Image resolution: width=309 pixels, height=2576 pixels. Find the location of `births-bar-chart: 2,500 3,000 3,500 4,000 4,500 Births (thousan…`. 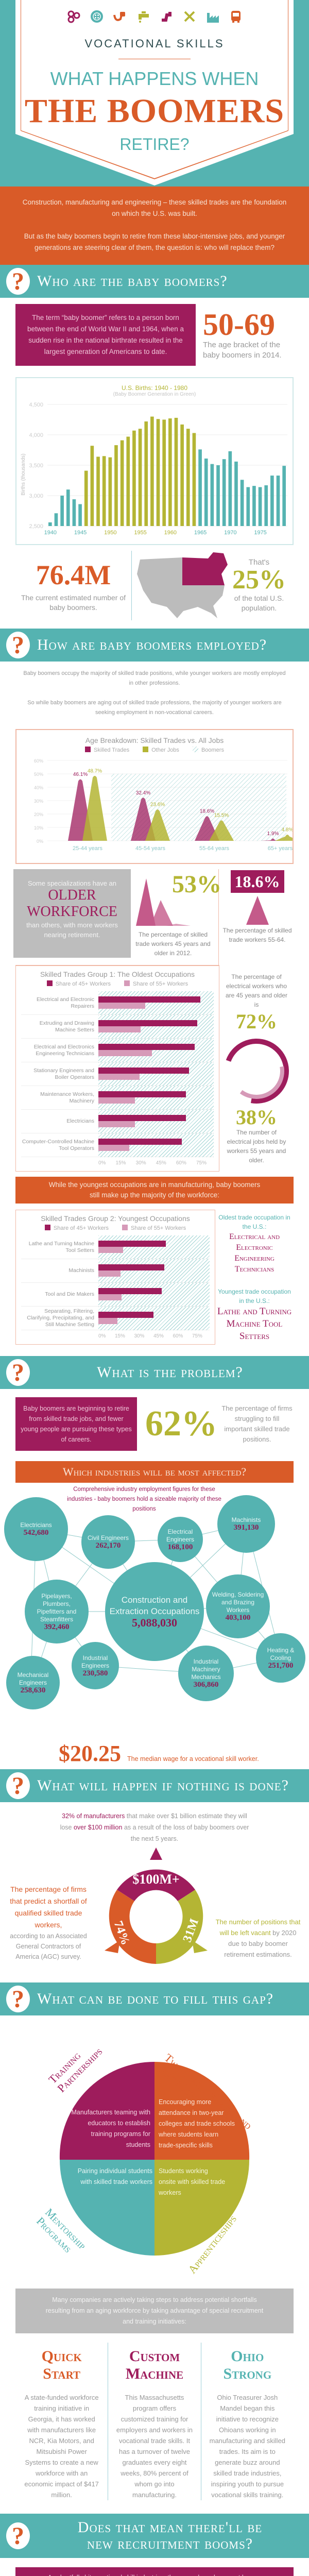

births-bar-chart: 2,500 3,000 3,500 4,000 4,500 Births (thousan… is located at coordinates (154, 469).